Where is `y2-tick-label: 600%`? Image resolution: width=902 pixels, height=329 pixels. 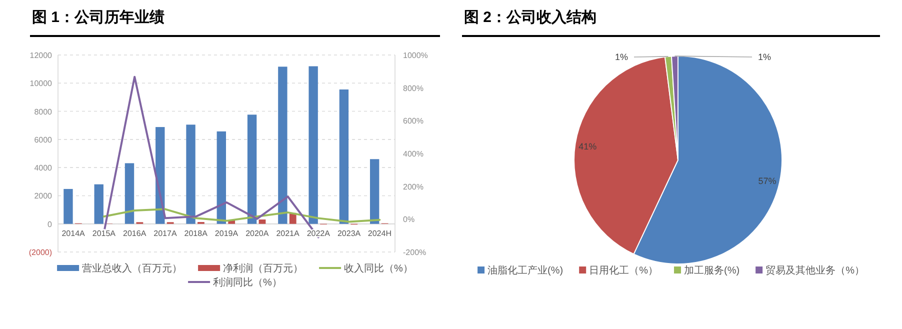 y2-tick-label: 600% is located at coordinates (413, 121).